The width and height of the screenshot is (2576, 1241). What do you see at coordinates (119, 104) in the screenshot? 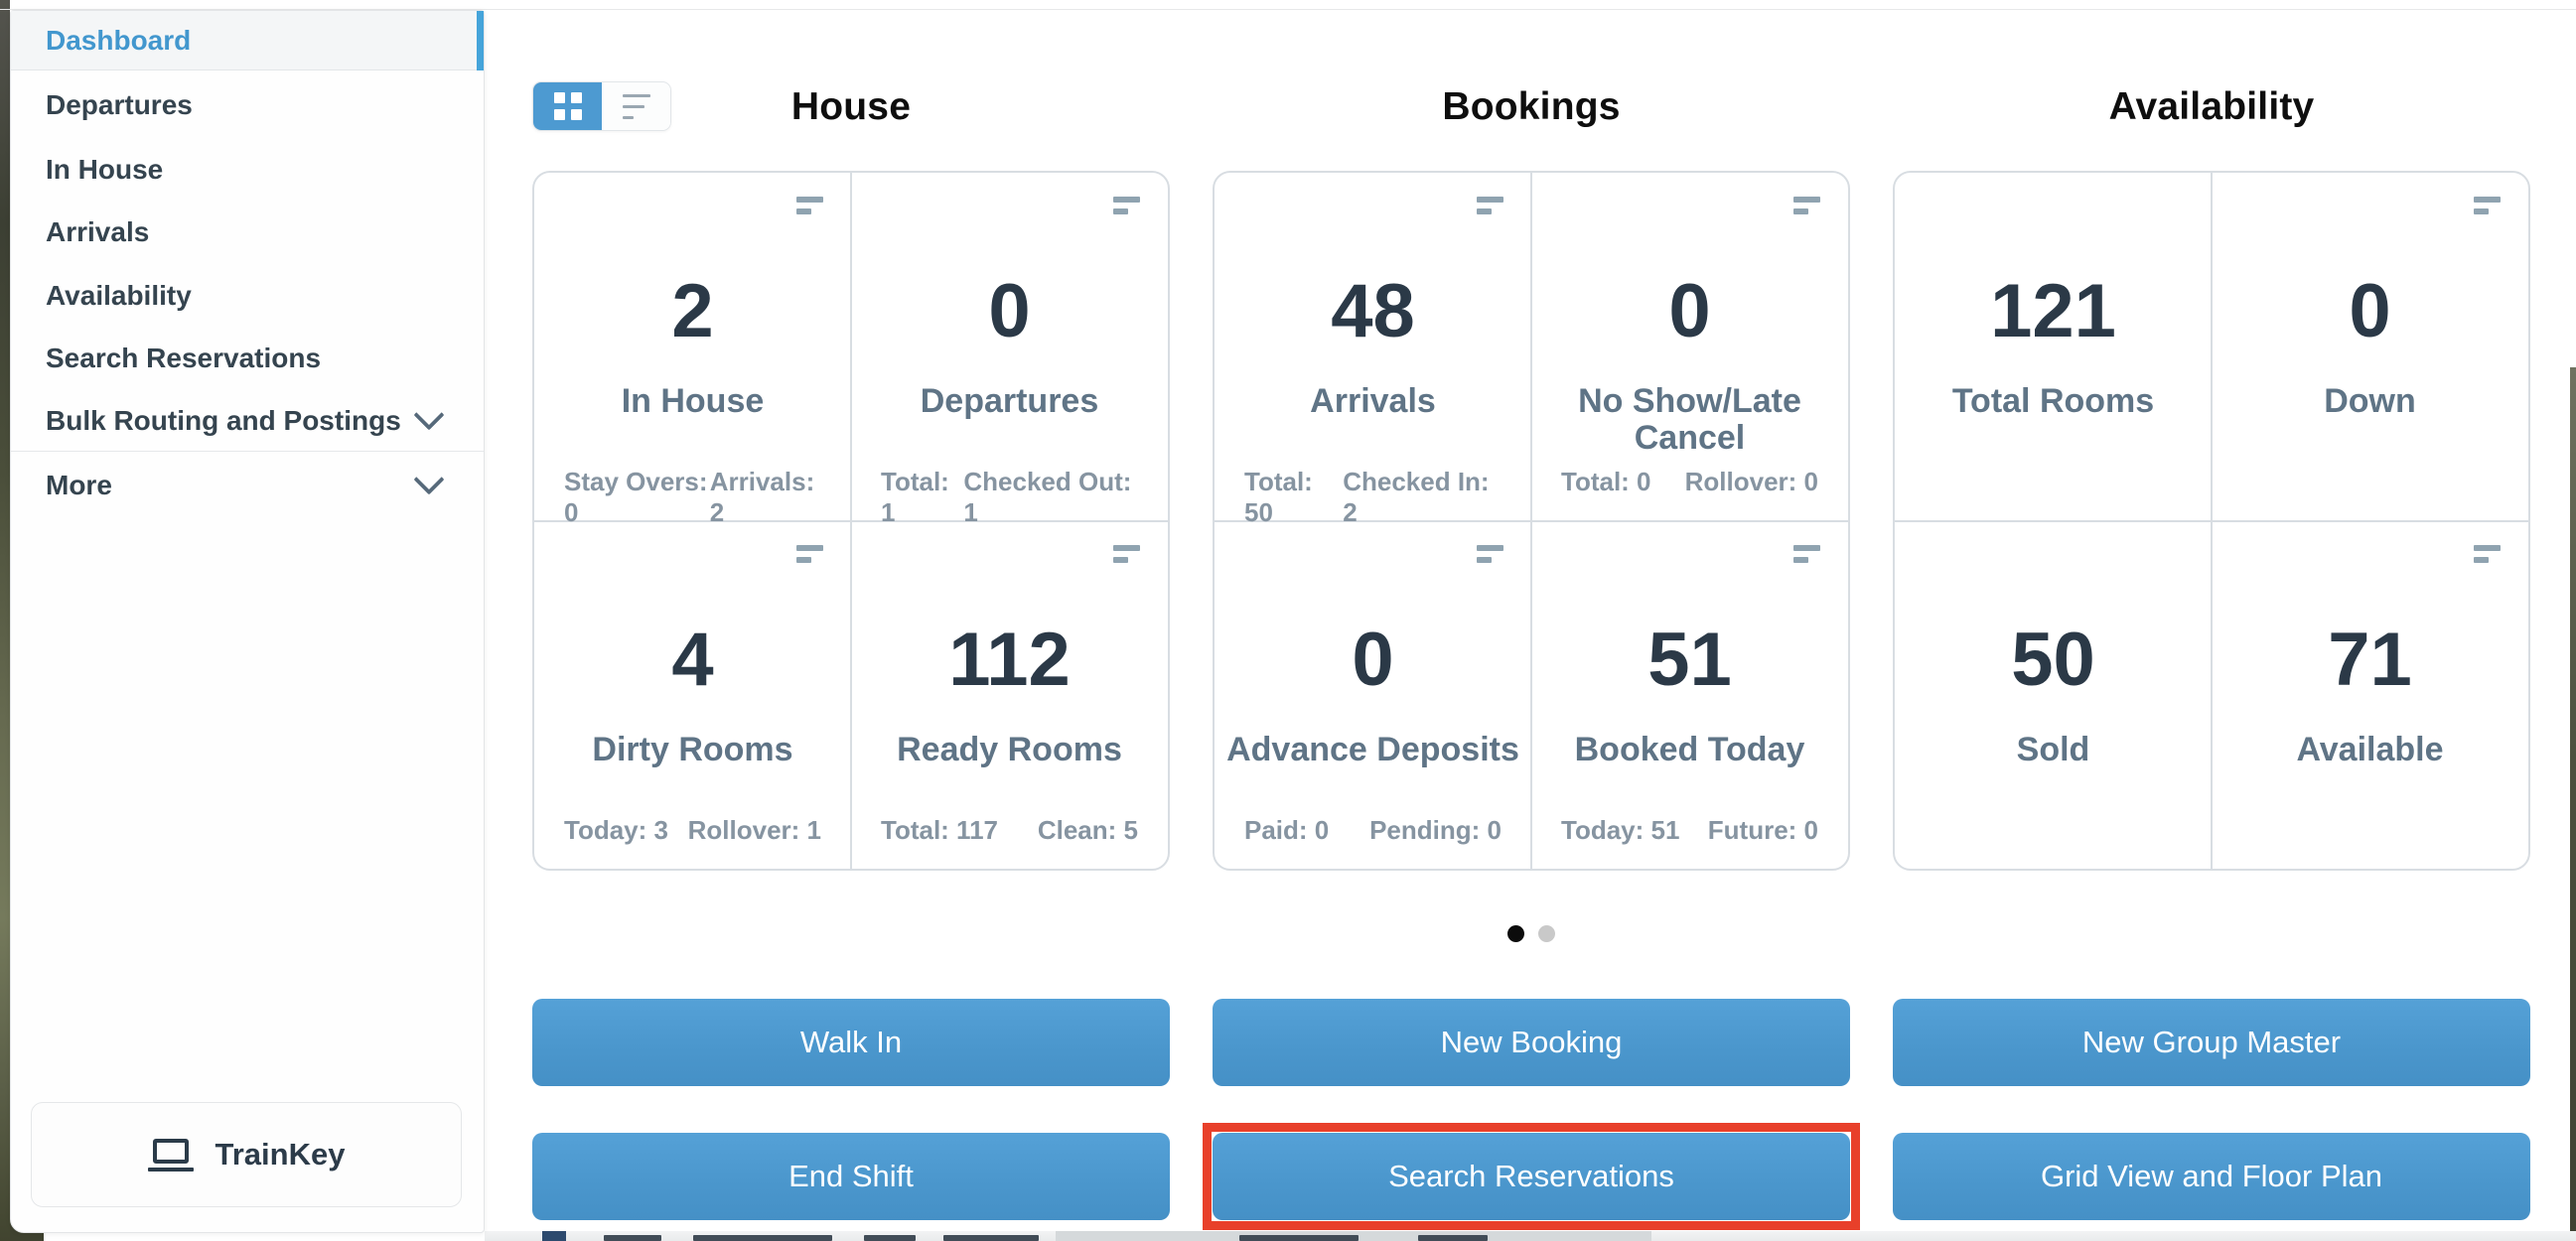
I see `sidebar-item-label: Departures` at bounding box center [119, 104].